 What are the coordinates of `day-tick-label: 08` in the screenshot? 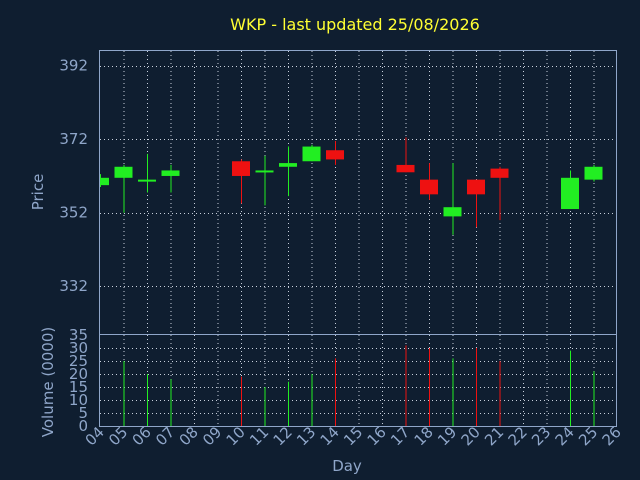 It's located at (189, 436).